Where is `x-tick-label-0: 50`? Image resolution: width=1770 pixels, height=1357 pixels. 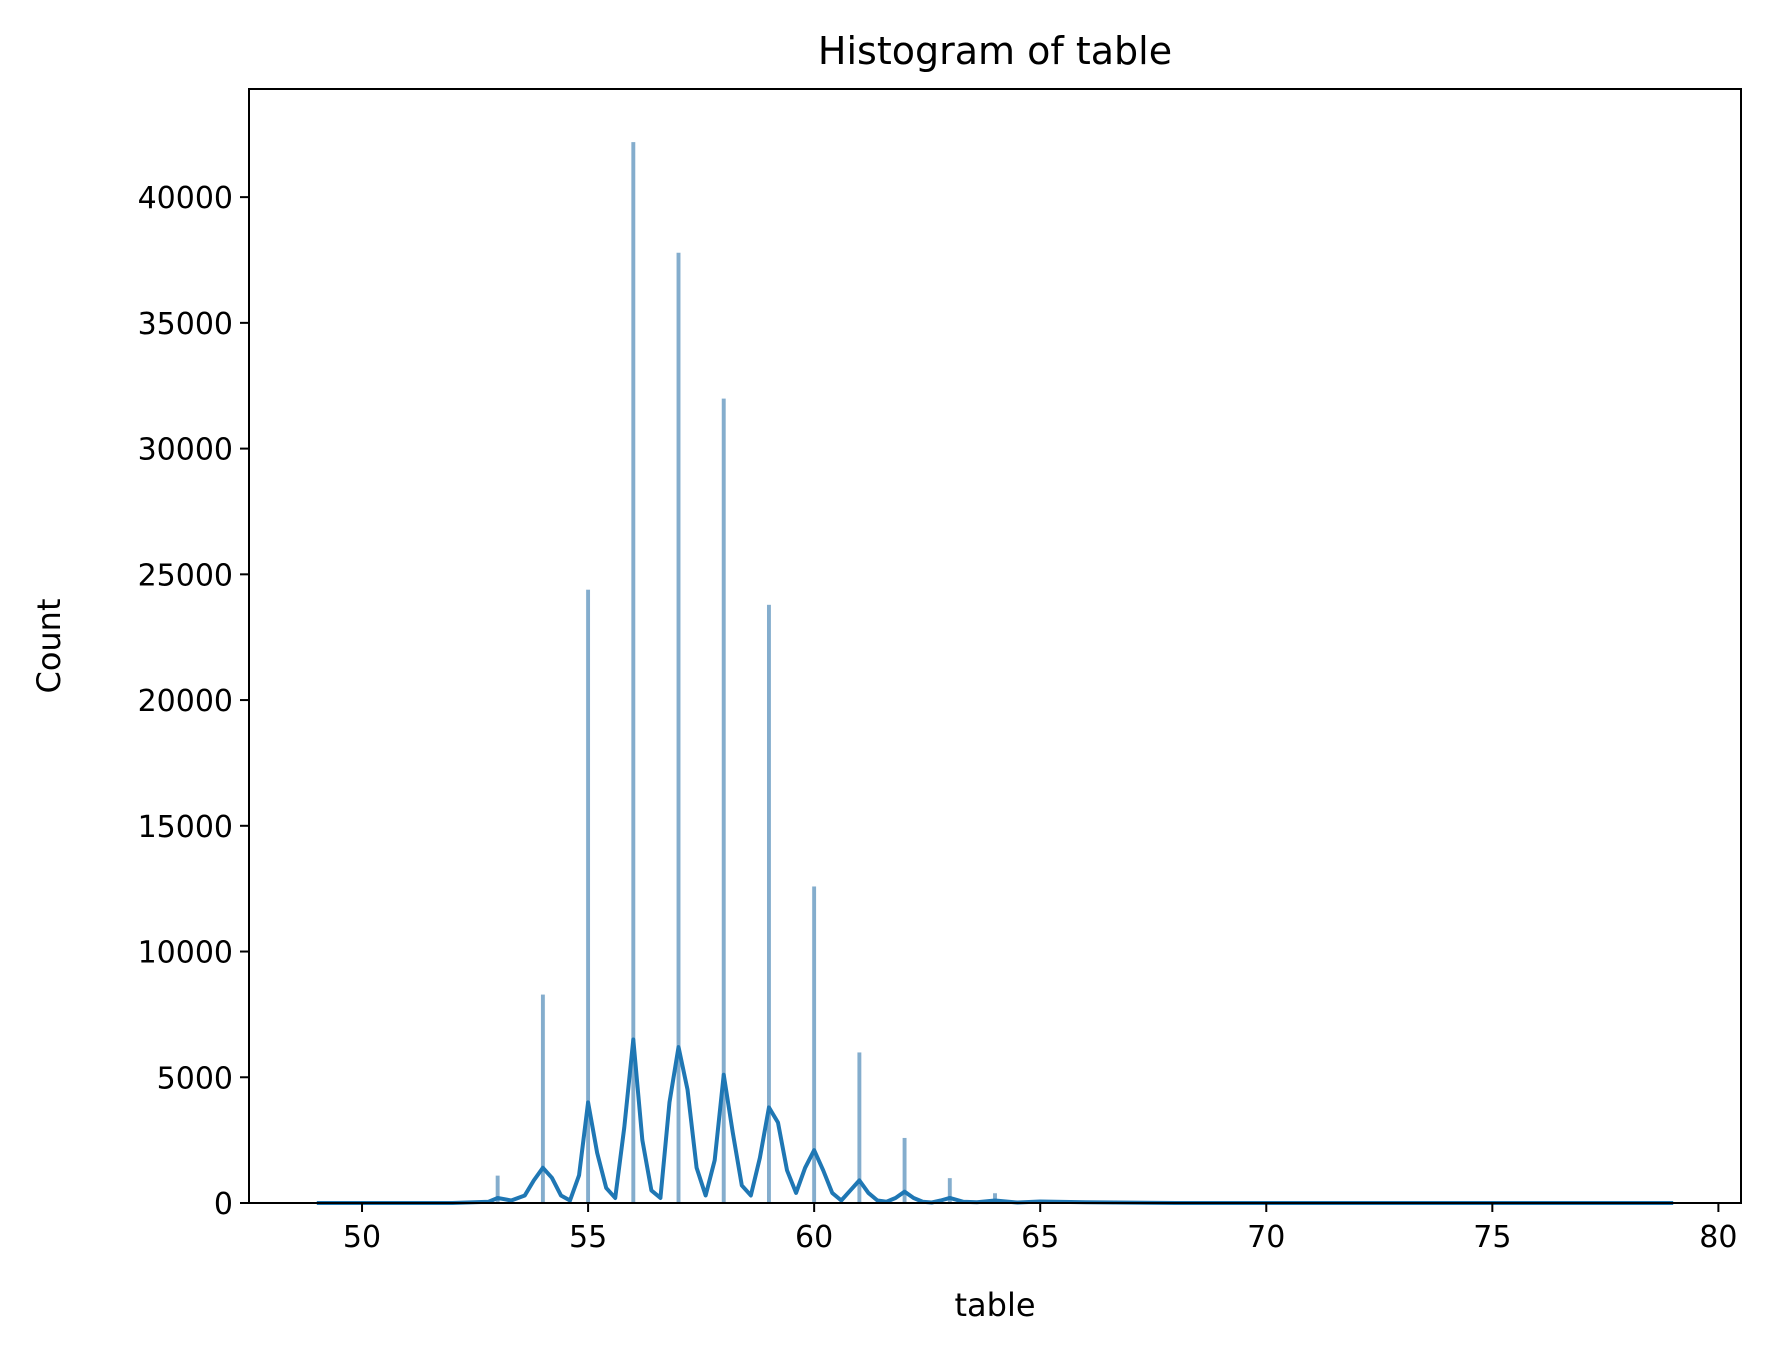
x-tick-label-0: 50 is located at coordinates (362, 1237).